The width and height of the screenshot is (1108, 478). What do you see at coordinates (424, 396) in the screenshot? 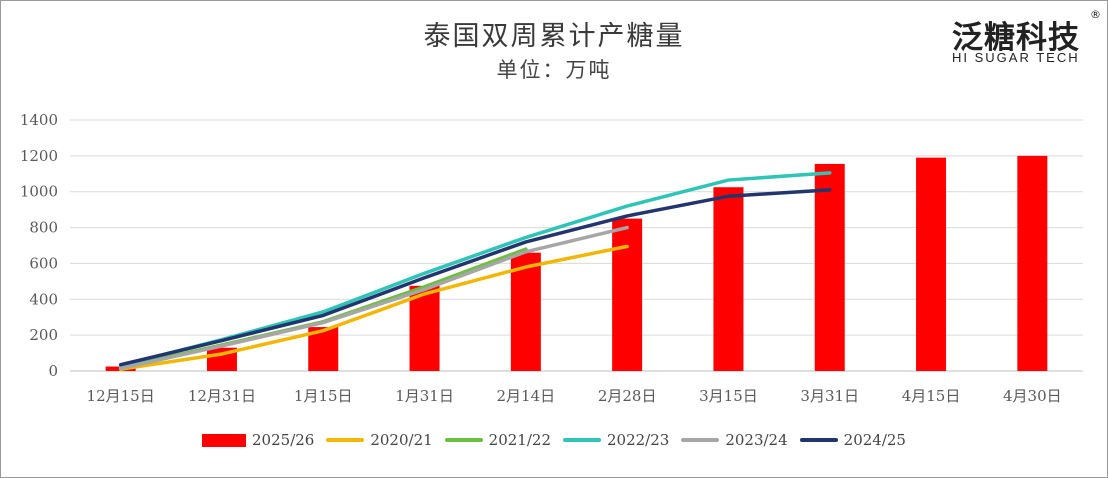
I see `x-tick-label: 1月31日` at bounding box center [424, 396].